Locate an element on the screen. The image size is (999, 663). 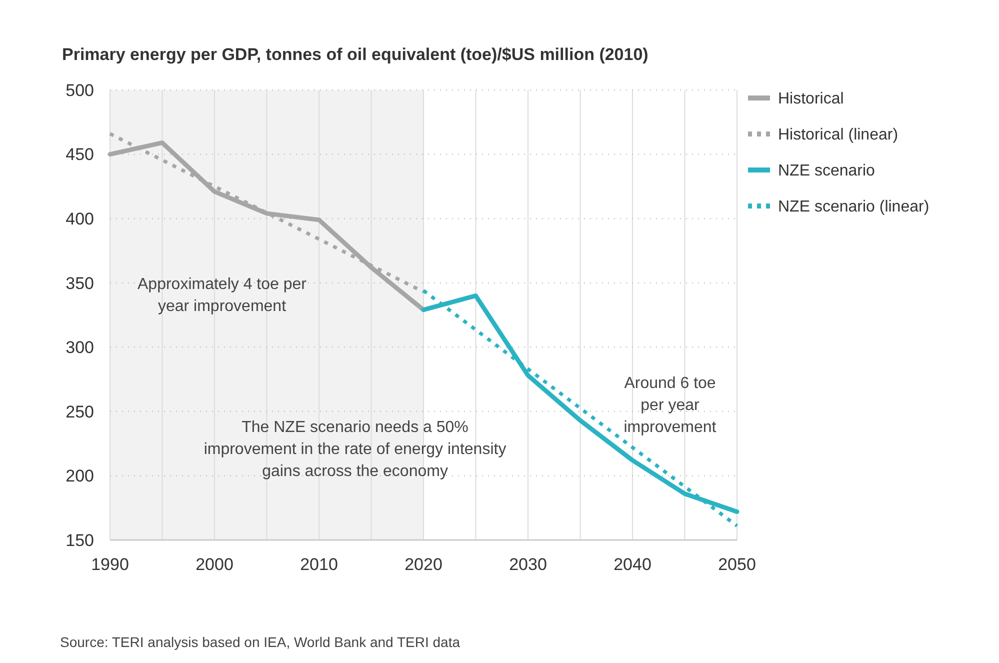
chart-title: Primary energy per GDP, tonnes of oil equivalent (toe)/$US million (2010) is located at coordinates (355, 54).